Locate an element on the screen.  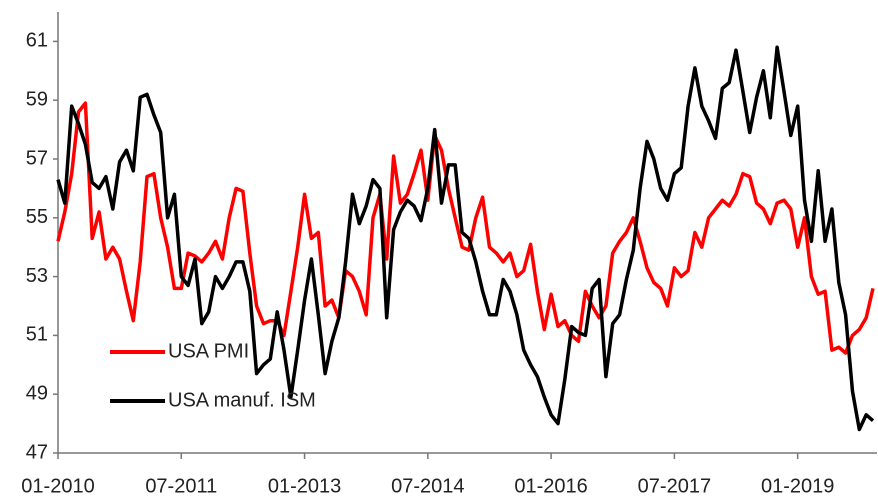
y-tick-label: 57 is located at coordinates (37, 158).